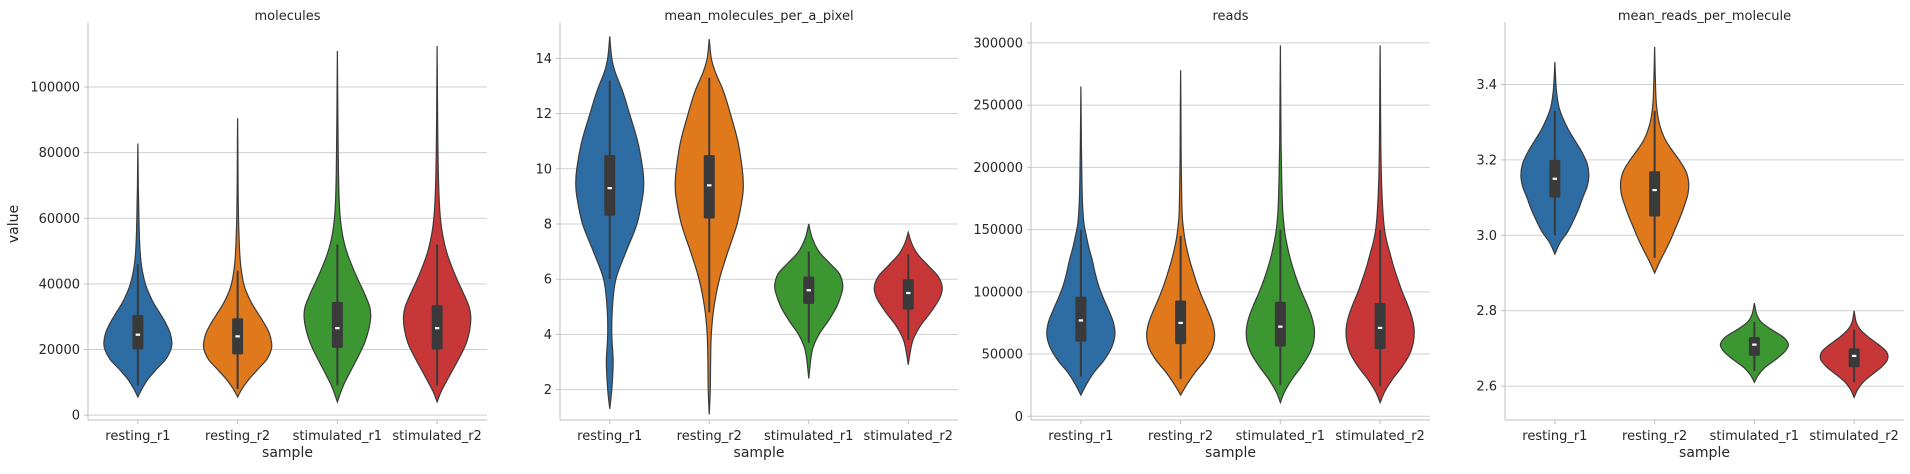  Describe the element at coordinates (548, 390) in the screenshot. I see `y-tick-label: 2` at that location.